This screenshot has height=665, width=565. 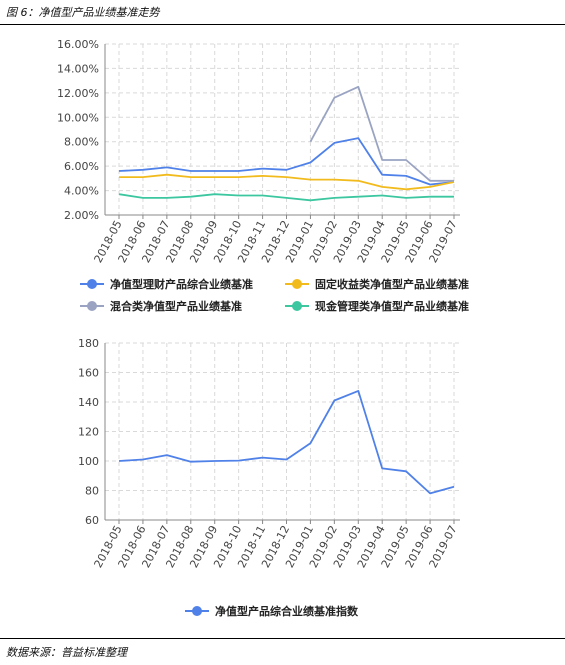 What do you see at coordinates (78, 117) in the screenshot?
I see `y-tick-label: 10.00%` at bounding box center [78, 117].